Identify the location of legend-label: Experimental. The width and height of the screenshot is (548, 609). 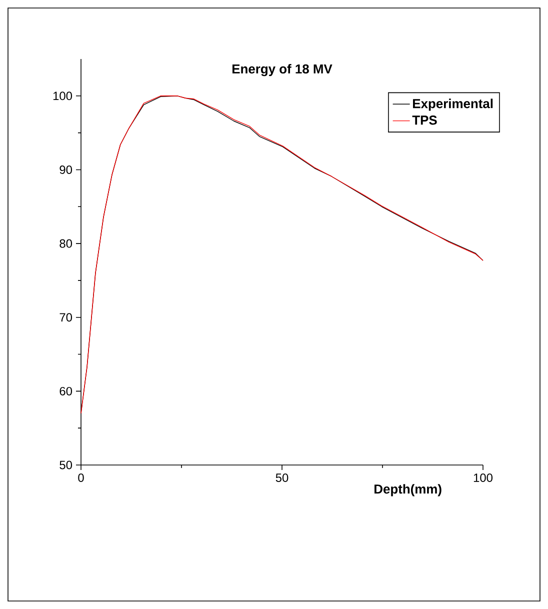
(453, 104).